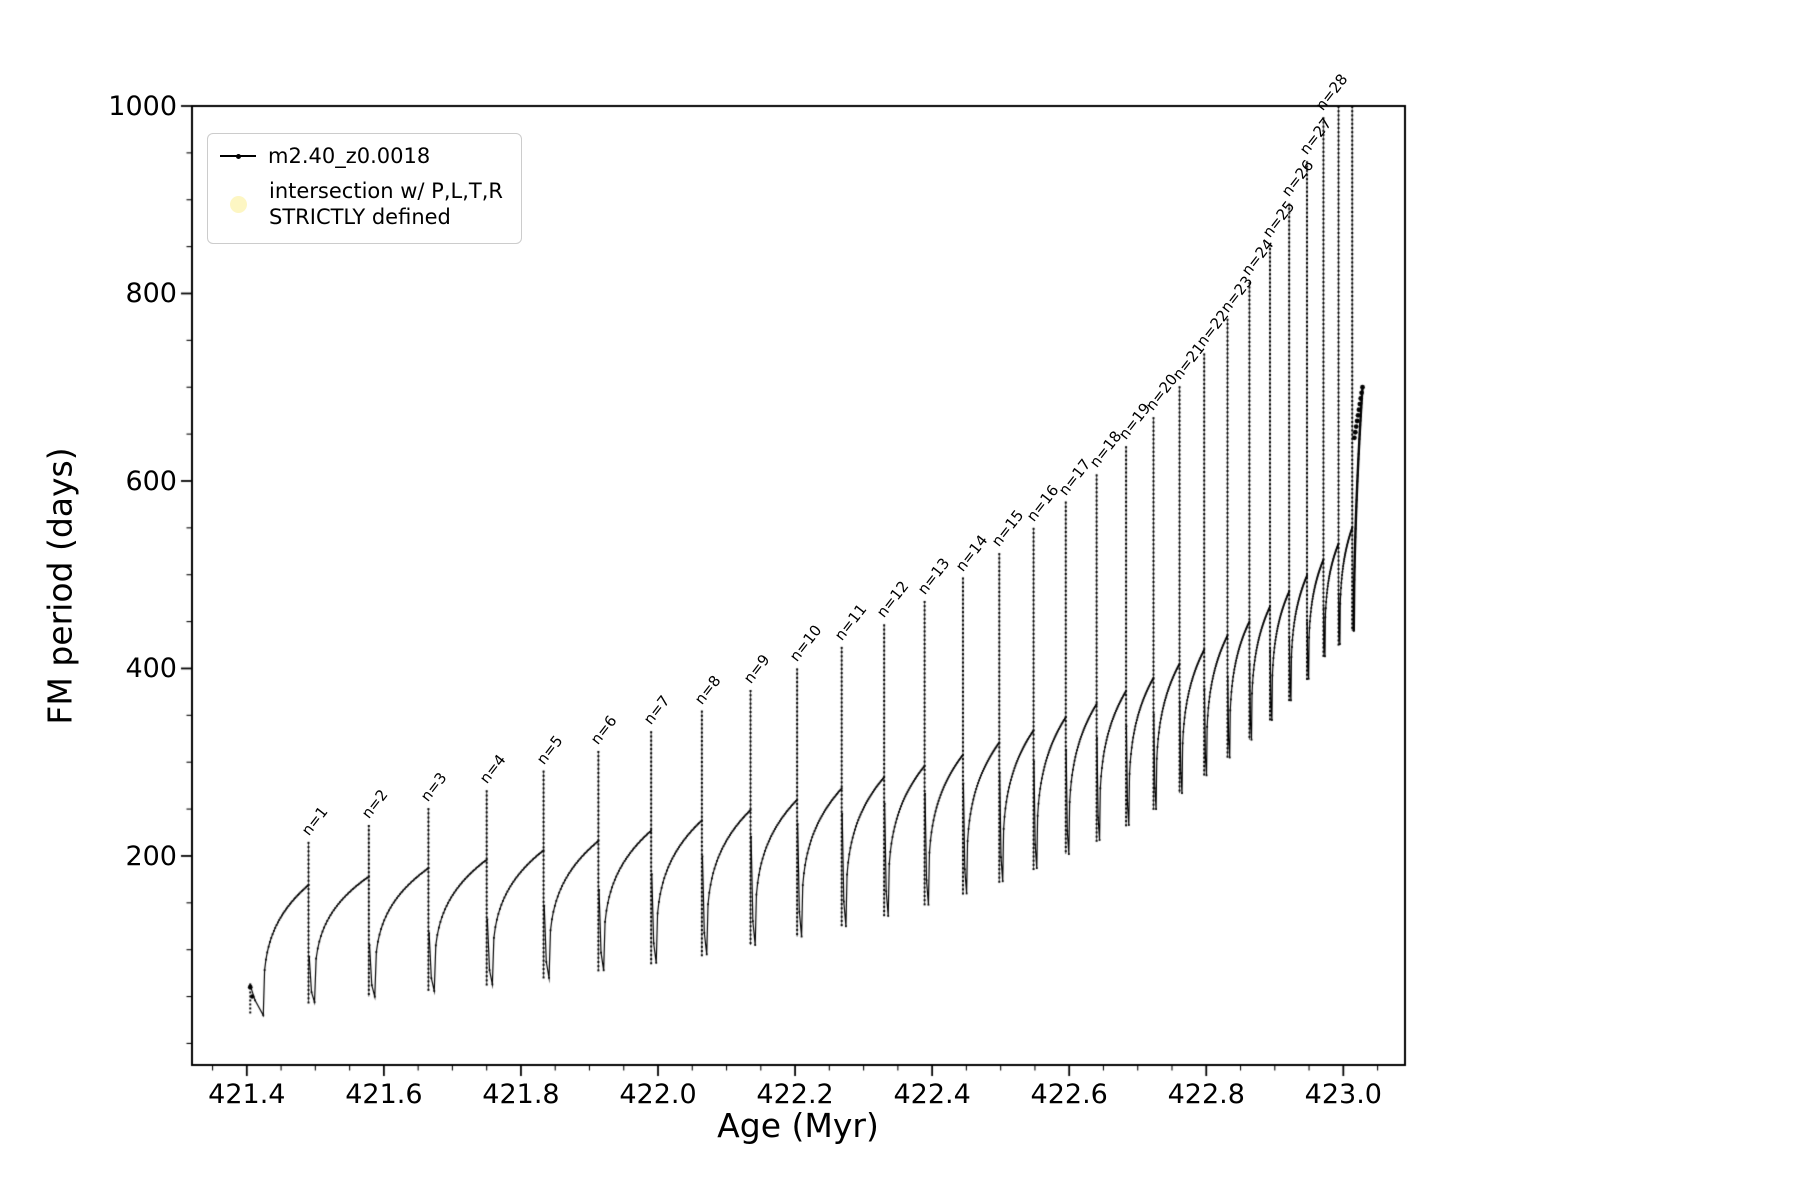 This screenshot has width=1800, height=1200. I want to click on x-tick-label: 422.2, so click(795, 1094).